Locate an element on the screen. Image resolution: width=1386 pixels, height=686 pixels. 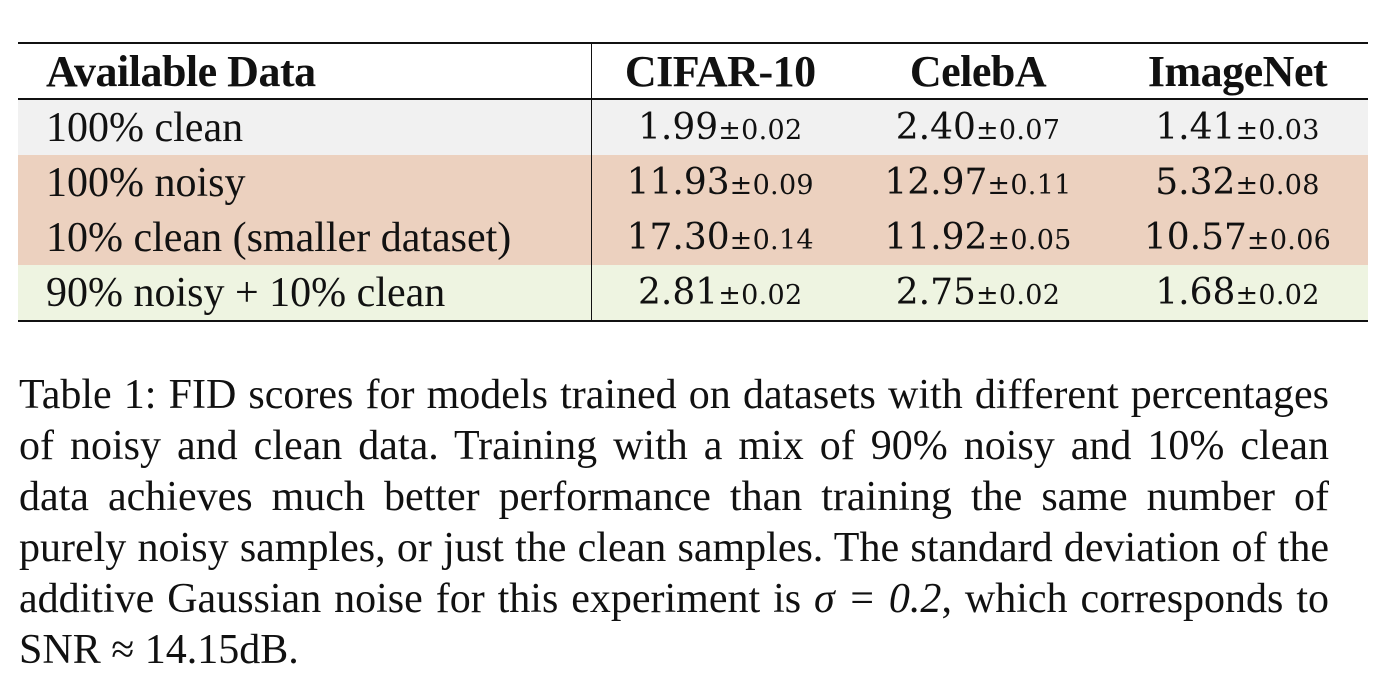
fid-mean: 12.97 is located at coordinates (936, 182).